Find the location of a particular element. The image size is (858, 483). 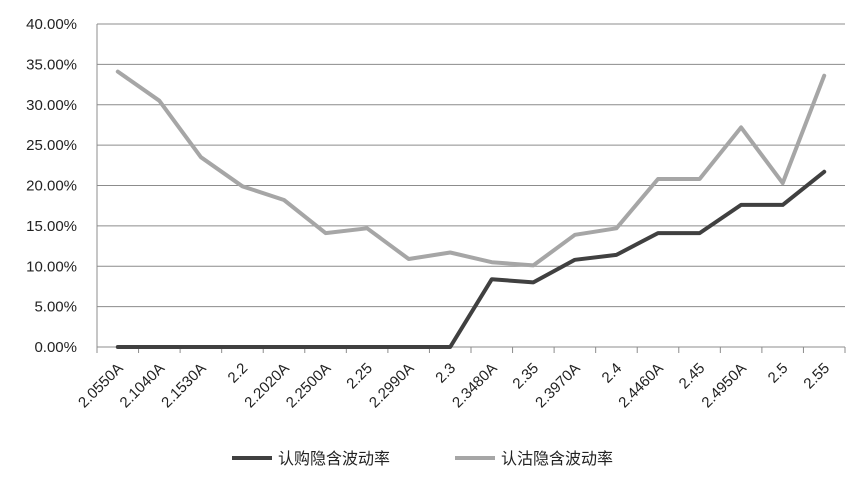

x-tick-label: 2.45 is located at coordinates (692, 376).